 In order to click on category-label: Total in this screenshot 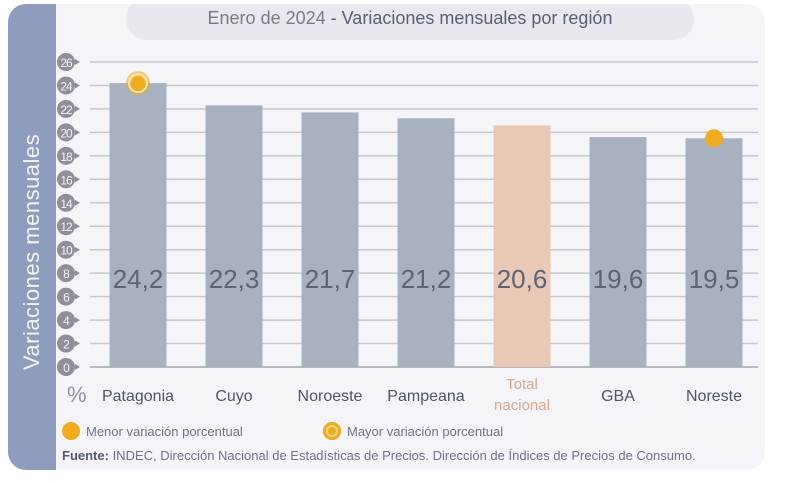, I will do `click(522, 384)`.